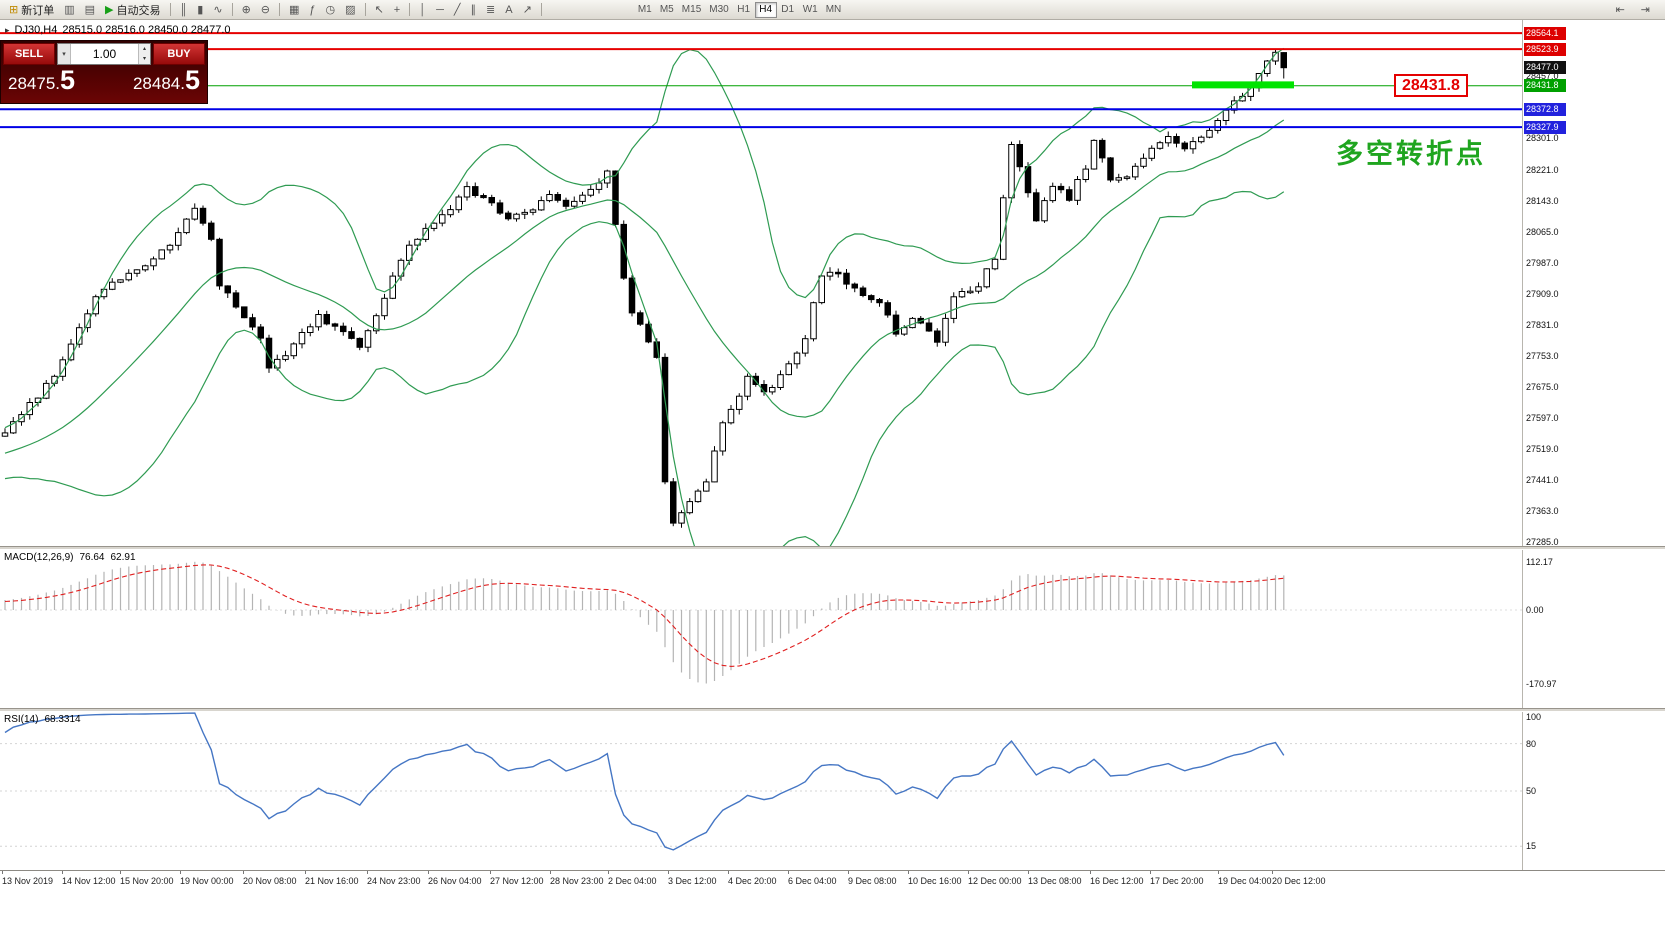 This screenshot has height=942, width=1665. Describe the element at coordinates (644, 615) in the screenshot. I see `macd-signal-line` at that location.